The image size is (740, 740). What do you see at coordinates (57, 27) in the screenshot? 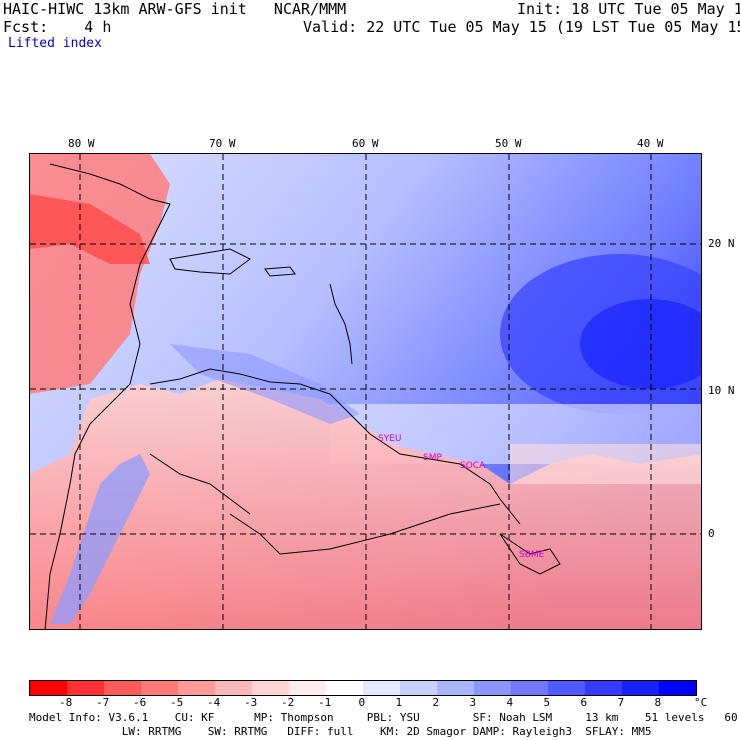
I see `forecast-hour: Fcst: 4 h` at bounding box center [57, 27].